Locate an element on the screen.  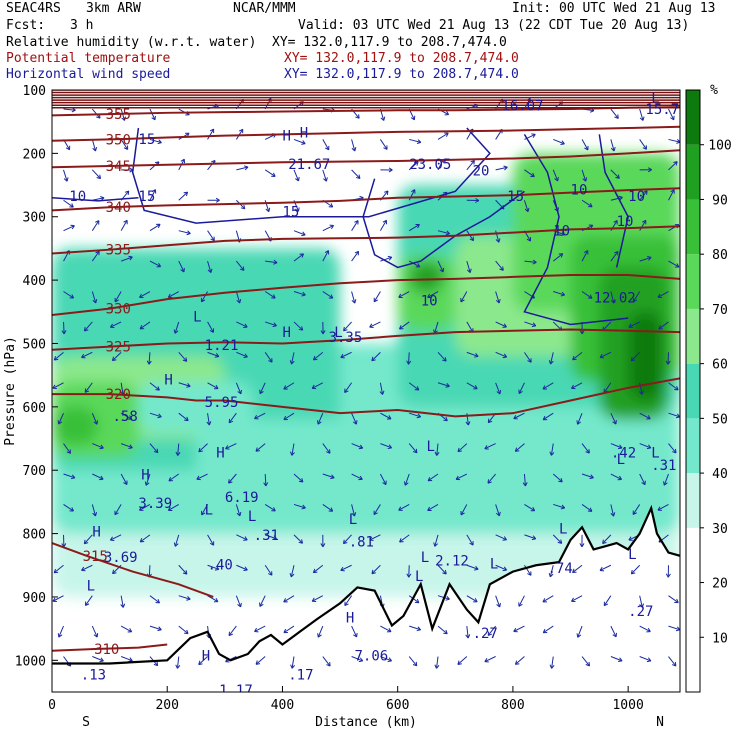
theta-label: 330 is located at coordinates (118, 310).